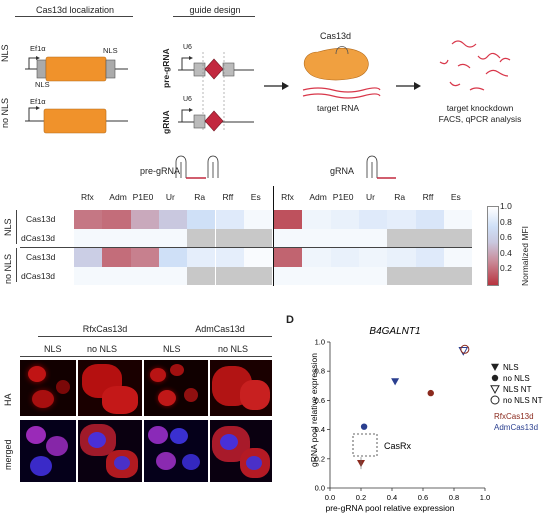  Describe the element at coordinates (181, 166) in the screenshot. I see `hairpin-icon` at that location.